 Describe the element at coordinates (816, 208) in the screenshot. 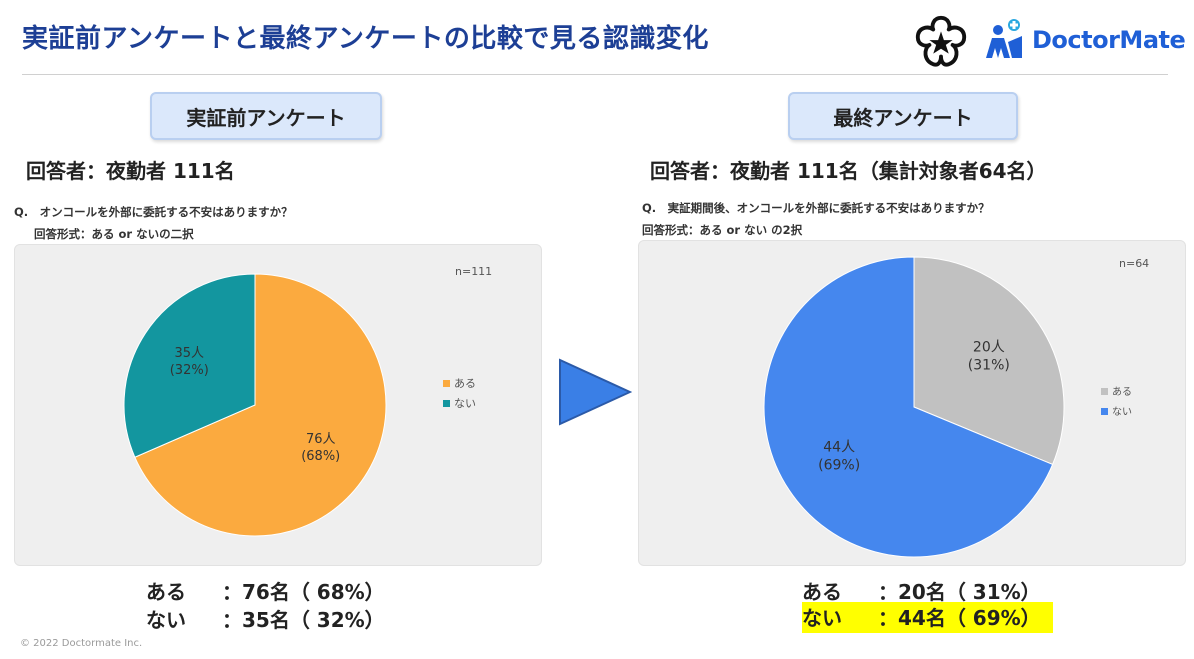

I see `final-question: Q. 実証期間後、オンコールを外部に委託する不安はありますか？` at that location.